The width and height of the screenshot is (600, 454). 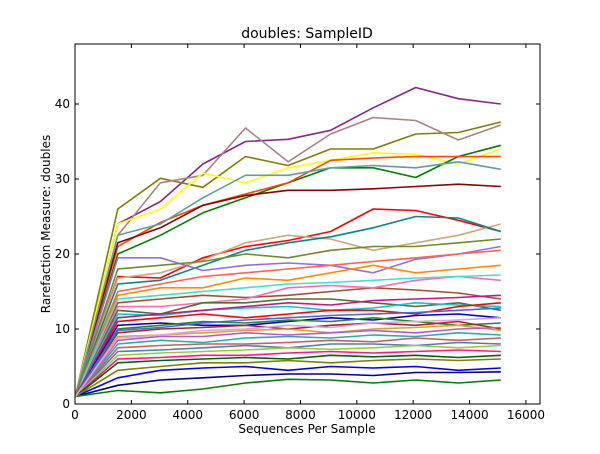 What do you see at coordinates (62, 254) in the screenshot?
I see `y-tick-label: 20` at bounding box center [62, 254].